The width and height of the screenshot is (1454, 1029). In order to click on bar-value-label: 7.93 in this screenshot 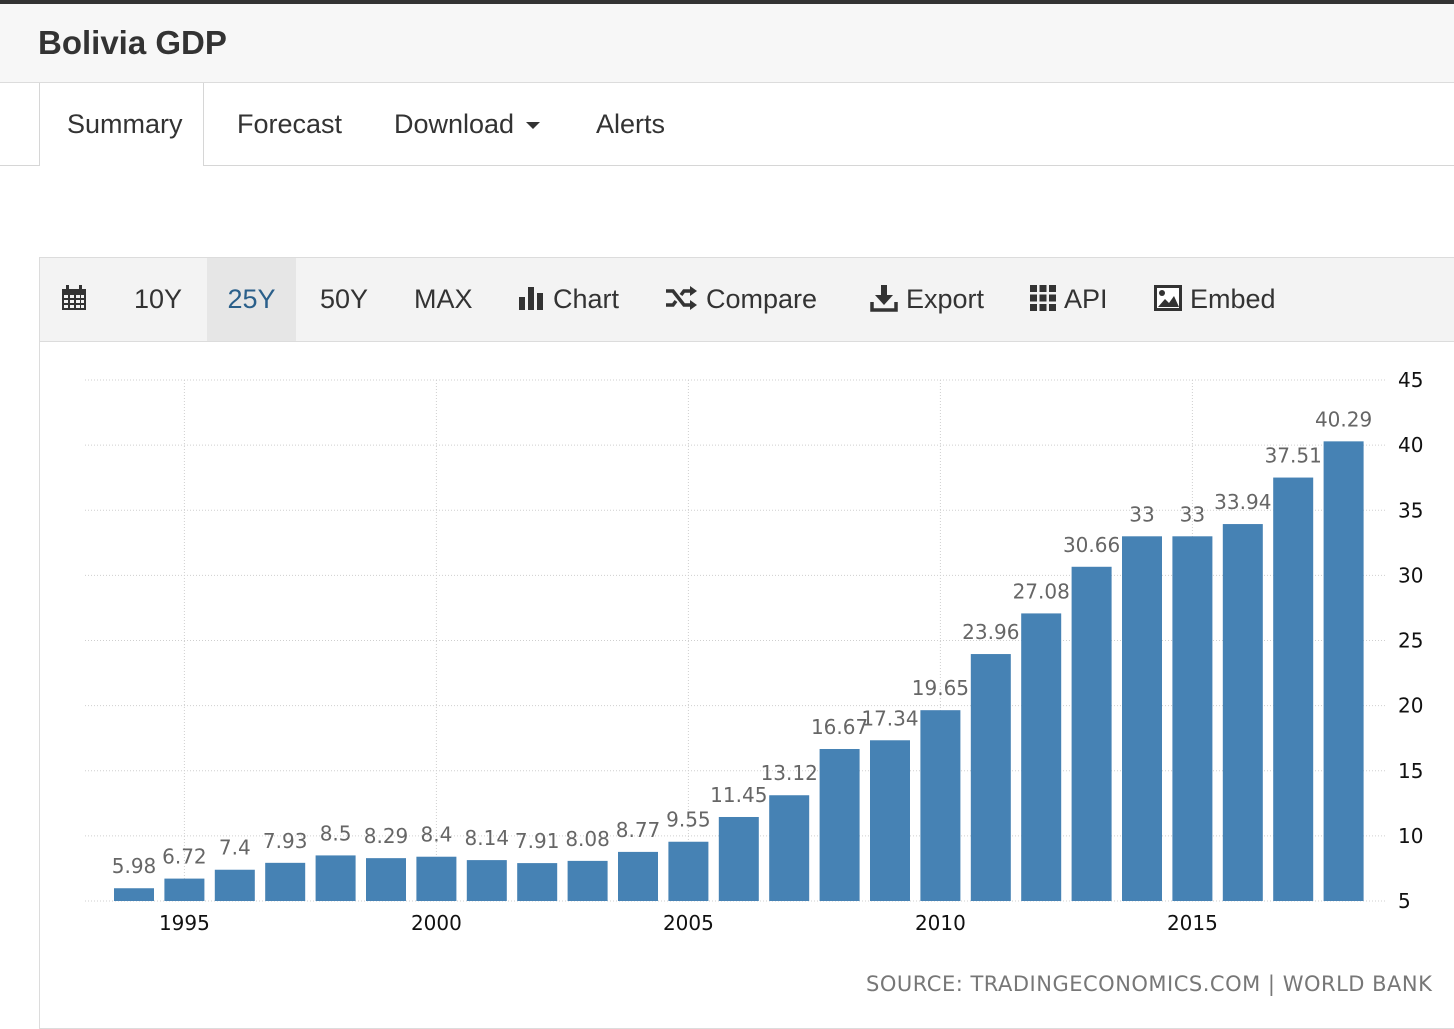, I will do `click(285, 841)`.